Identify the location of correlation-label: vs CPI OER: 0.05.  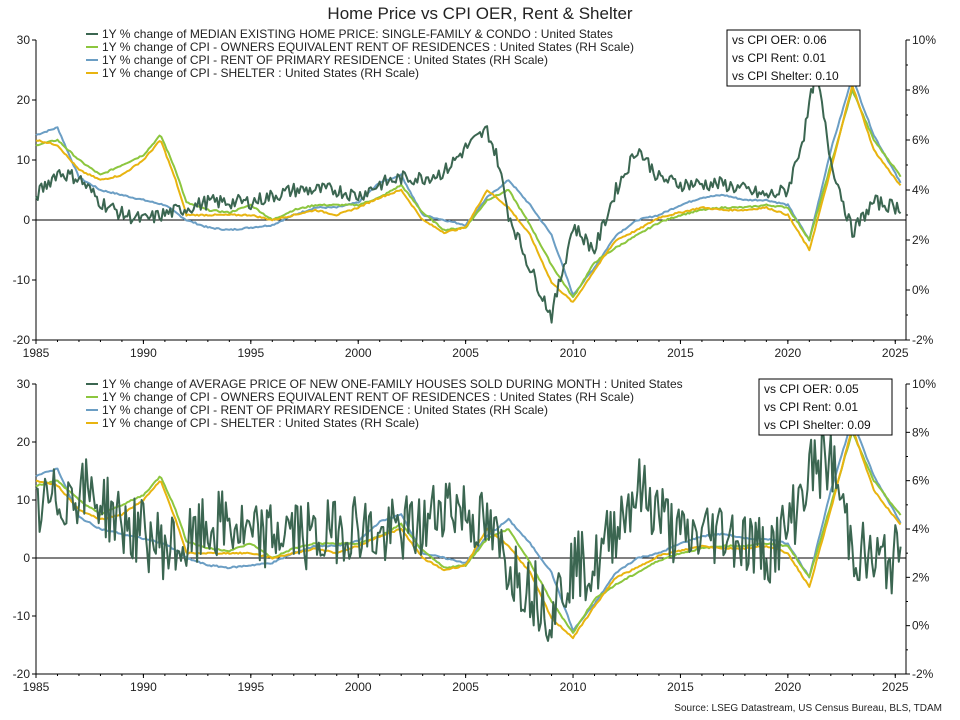
(811, 389).